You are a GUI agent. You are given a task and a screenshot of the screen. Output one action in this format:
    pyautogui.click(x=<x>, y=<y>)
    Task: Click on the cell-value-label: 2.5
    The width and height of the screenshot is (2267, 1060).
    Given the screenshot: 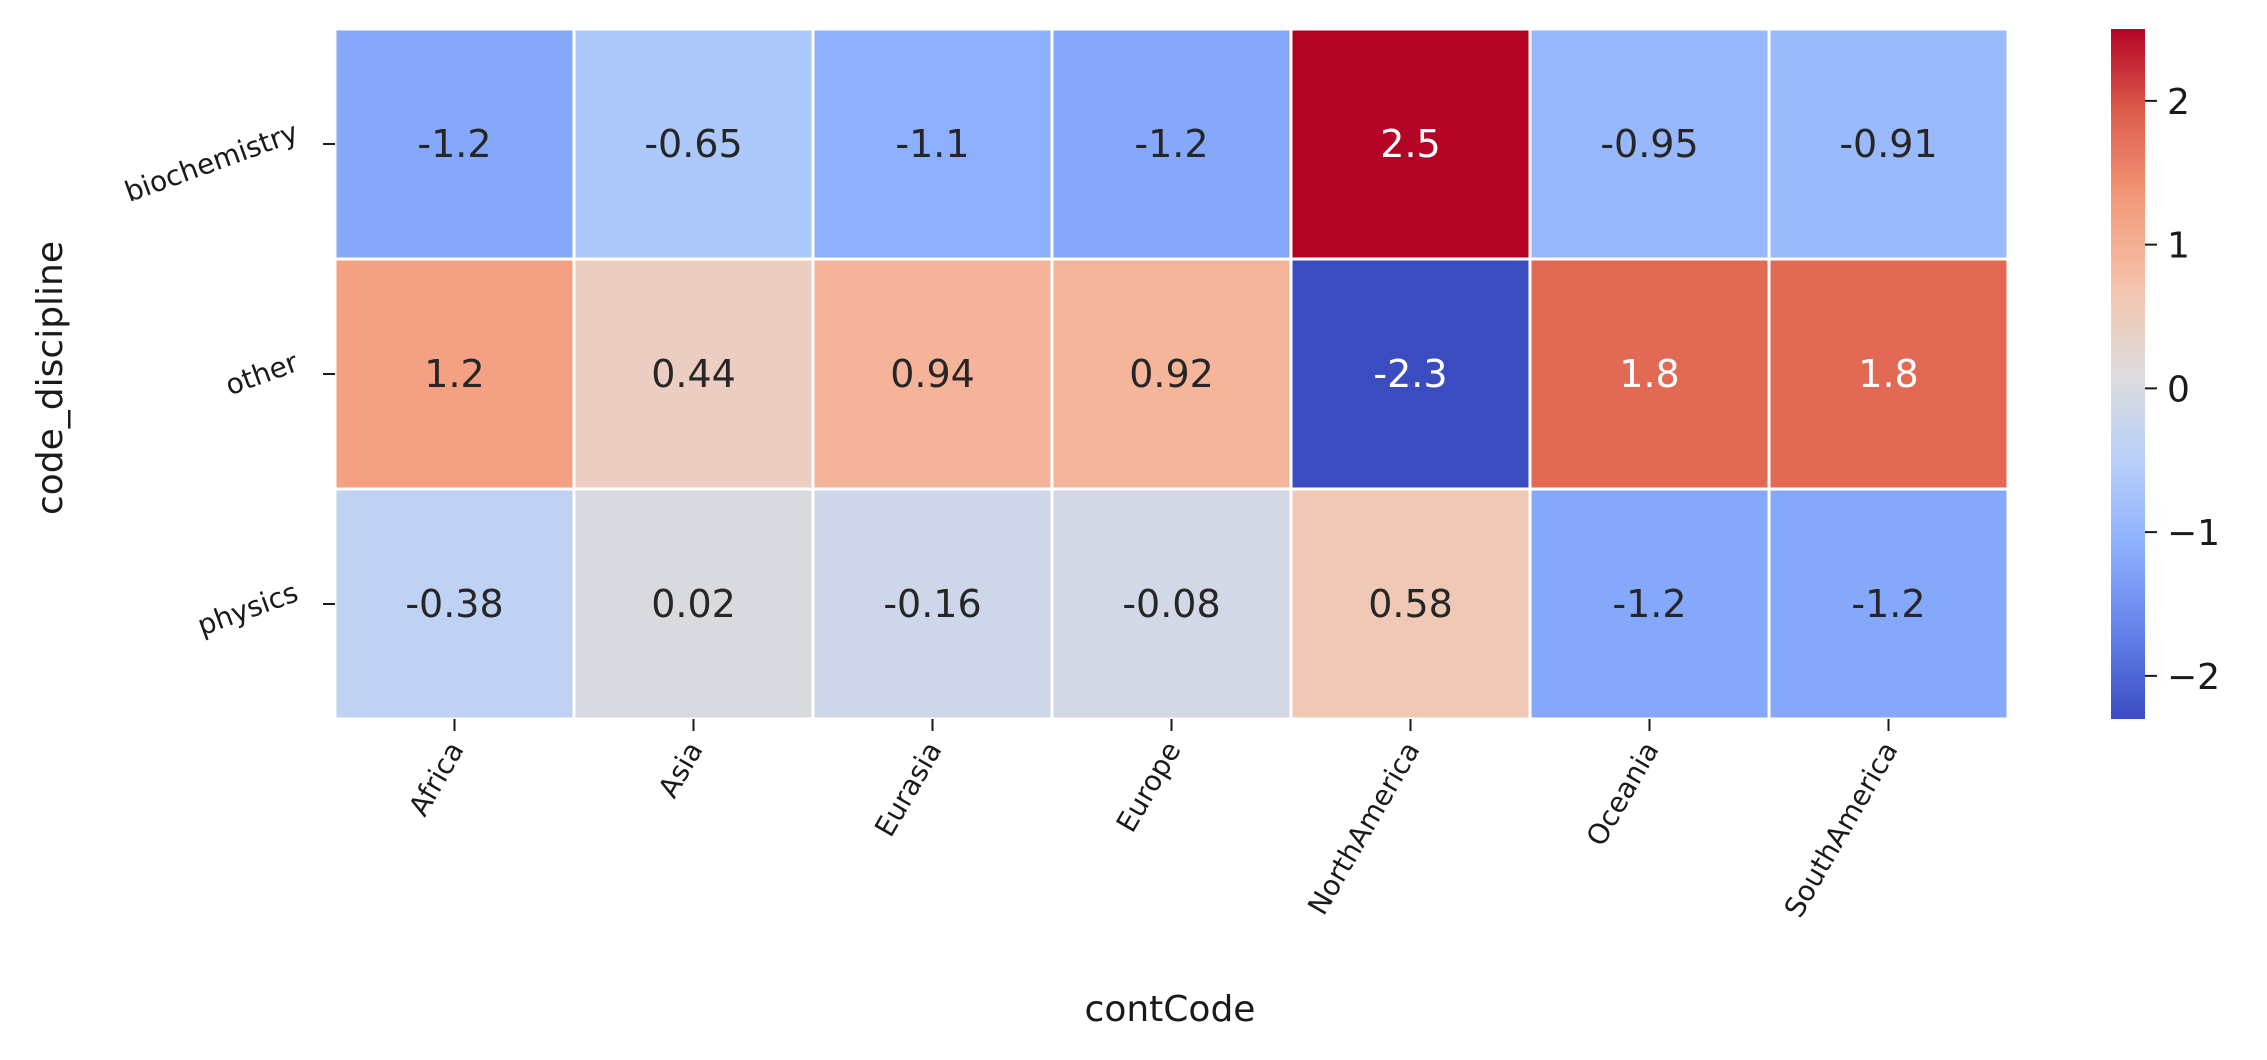 What is the action you would take?
    pyautogui.click(x=1410, y=144)
    